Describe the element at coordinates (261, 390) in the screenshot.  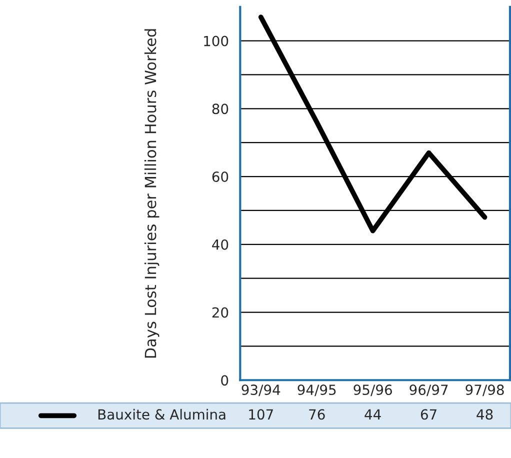
I see `x-tick-label: 93/94` at that location.